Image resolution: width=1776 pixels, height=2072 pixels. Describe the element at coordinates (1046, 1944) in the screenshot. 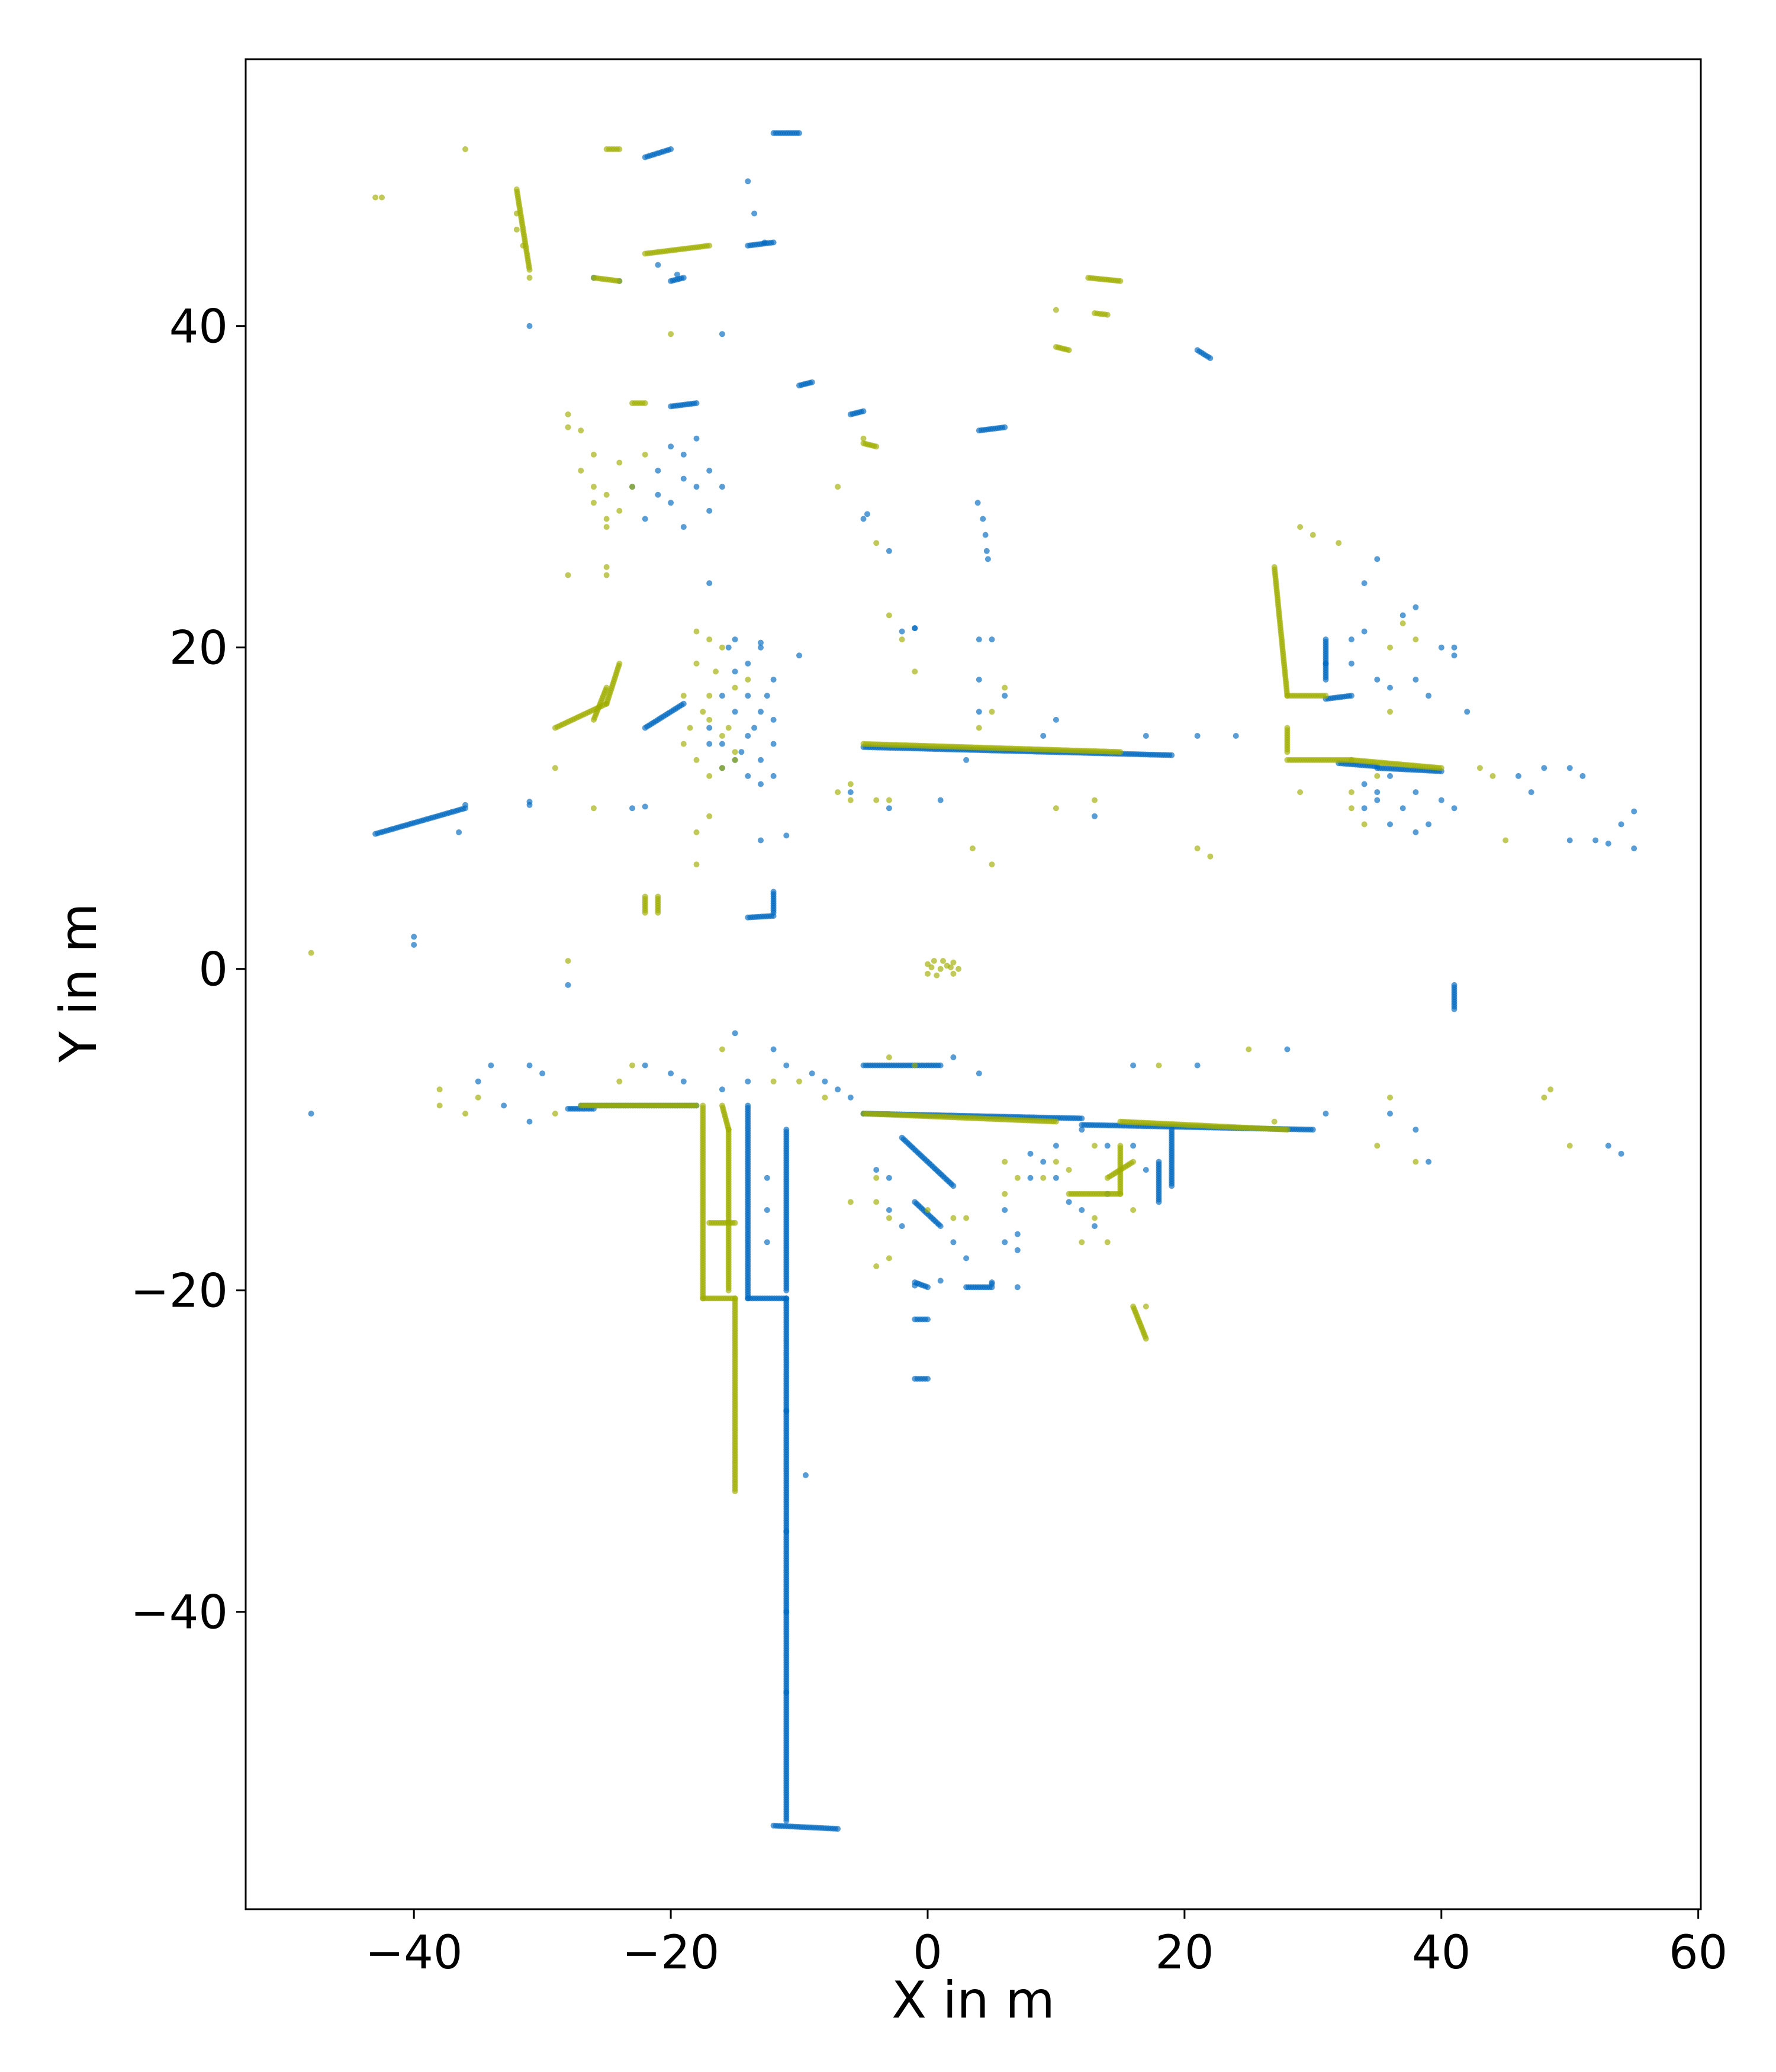

I see `x-axis: −40 −20 0 20 40 60` at that location.